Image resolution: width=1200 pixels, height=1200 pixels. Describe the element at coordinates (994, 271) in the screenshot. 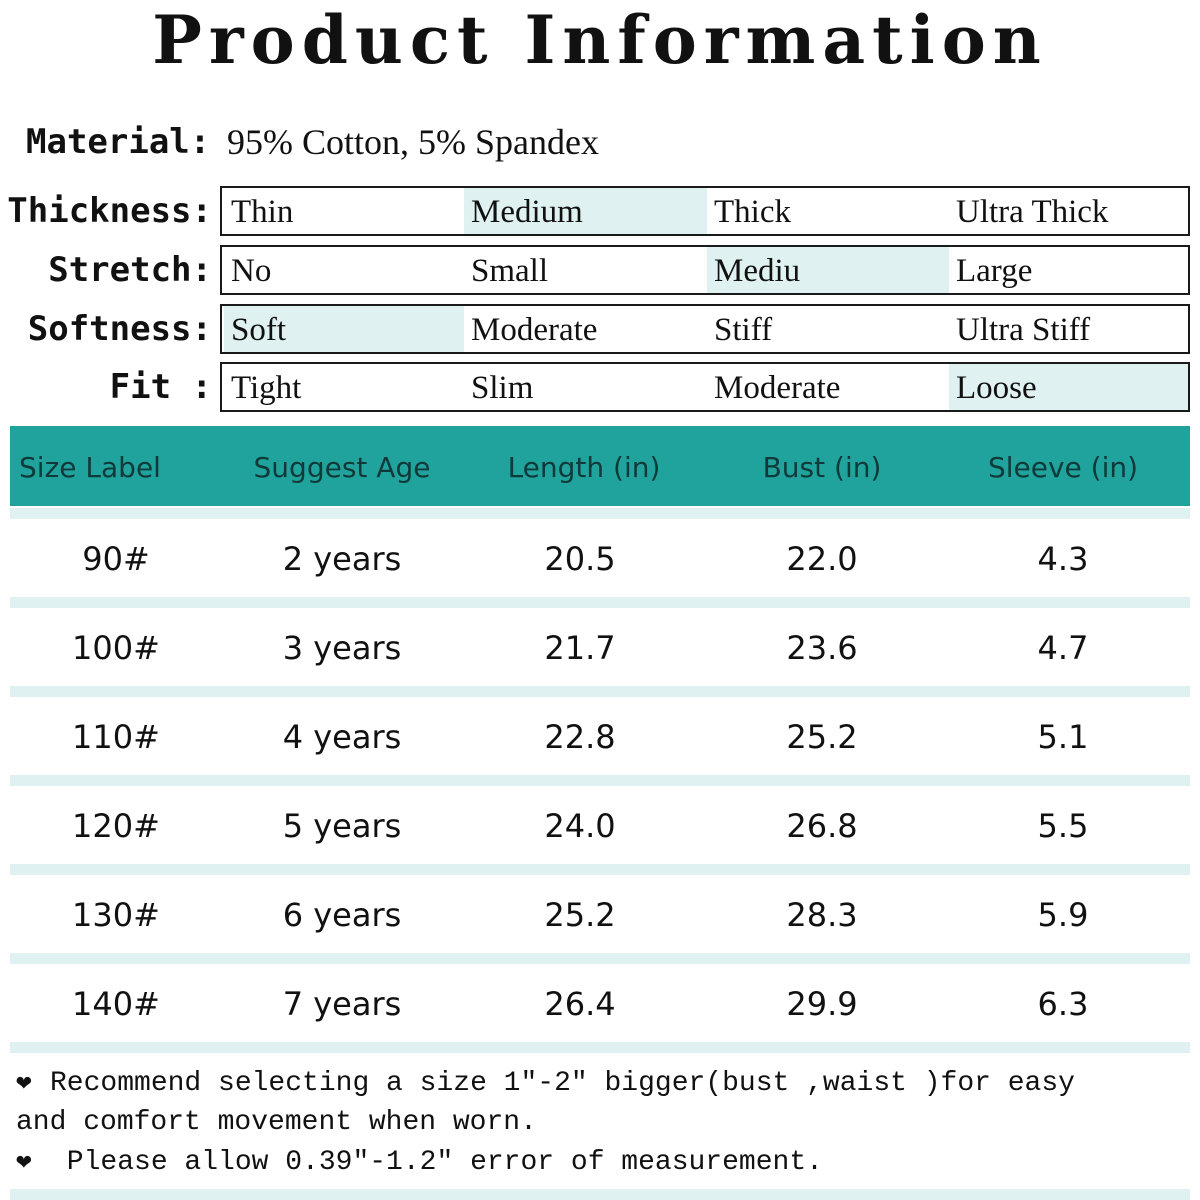

I see `attribute-option: Large` at that location.